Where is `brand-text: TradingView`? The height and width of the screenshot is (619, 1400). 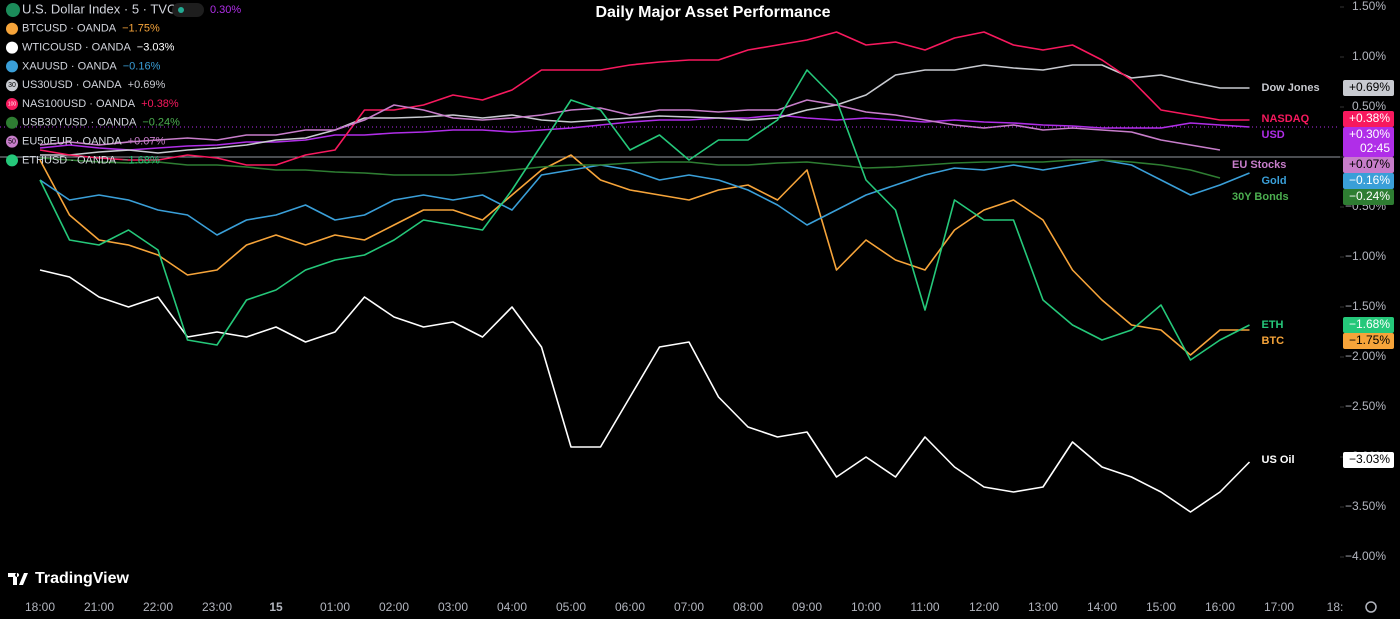 brand-text: TradingView is located at coordinates (82, 578).